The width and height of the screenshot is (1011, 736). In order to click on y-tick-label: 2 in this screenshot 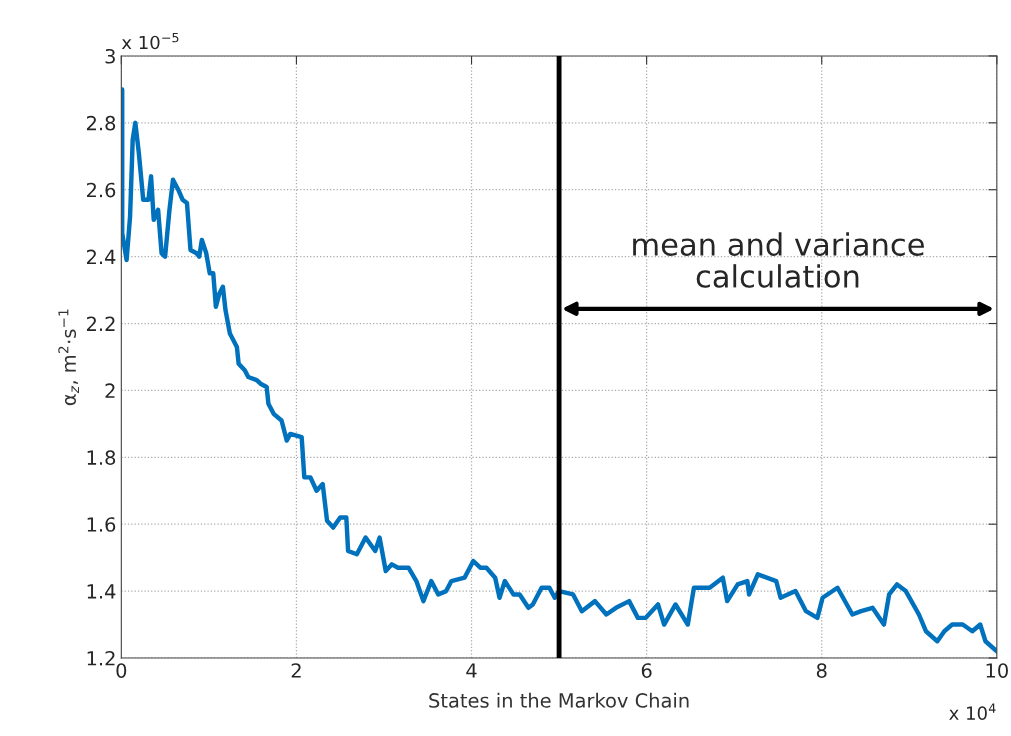, I will do `click(110, 390)`.